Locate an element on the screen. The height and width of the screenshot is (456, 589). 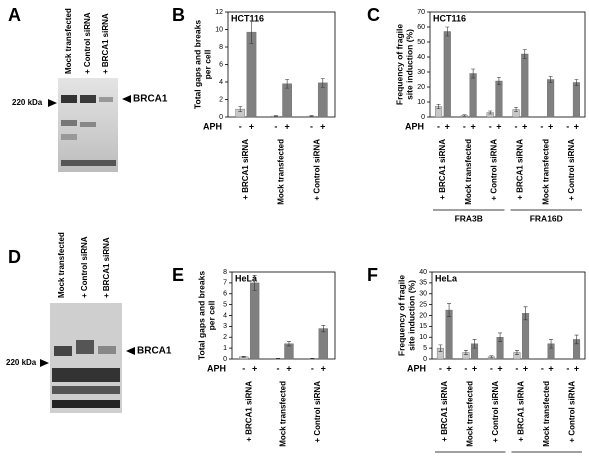
lane-label: + Control siRNA is located at coordinates (87, 43).